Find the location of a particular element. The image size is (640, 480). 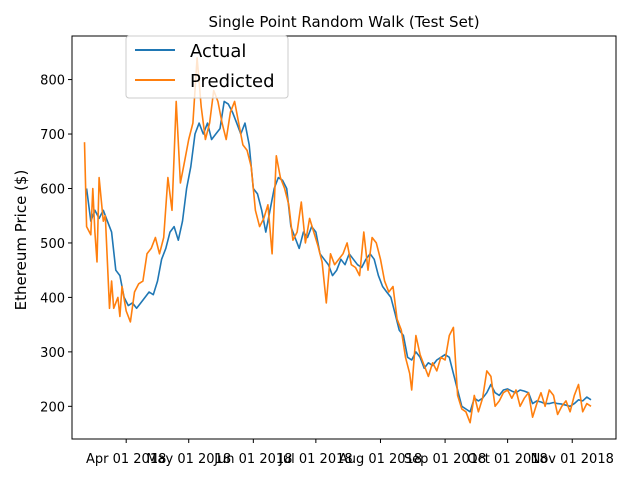

x-tick-label: May 01 2018 is located at coordinates (188, 459).